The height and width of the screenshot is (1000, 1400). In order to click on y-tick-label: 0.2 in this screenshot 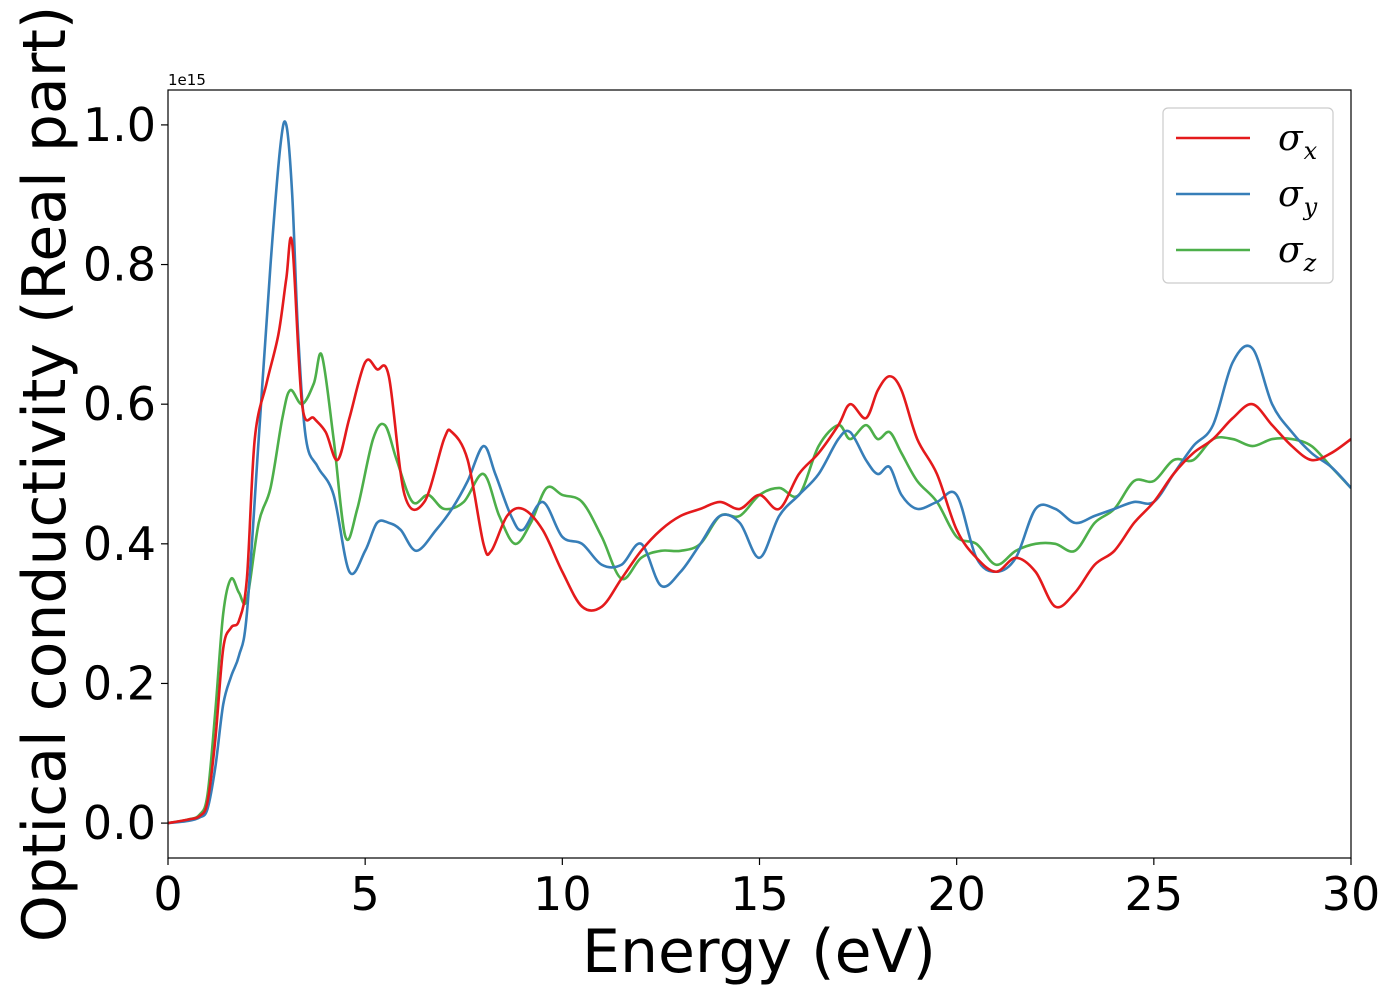, I will do `click(119, 683)`.